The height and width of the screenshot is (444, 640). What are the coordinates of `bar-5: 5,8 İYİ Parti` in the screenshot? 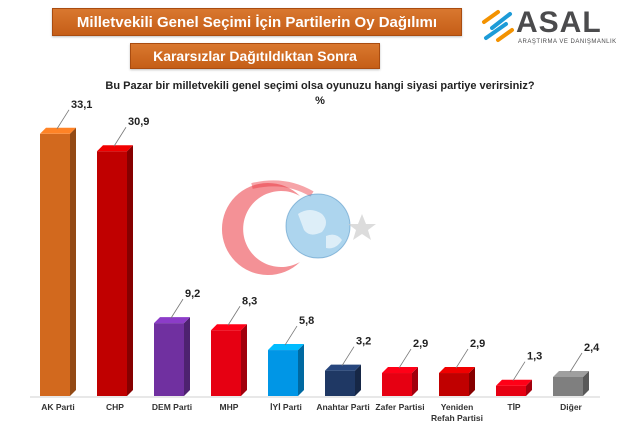 It's located at (291, 363).